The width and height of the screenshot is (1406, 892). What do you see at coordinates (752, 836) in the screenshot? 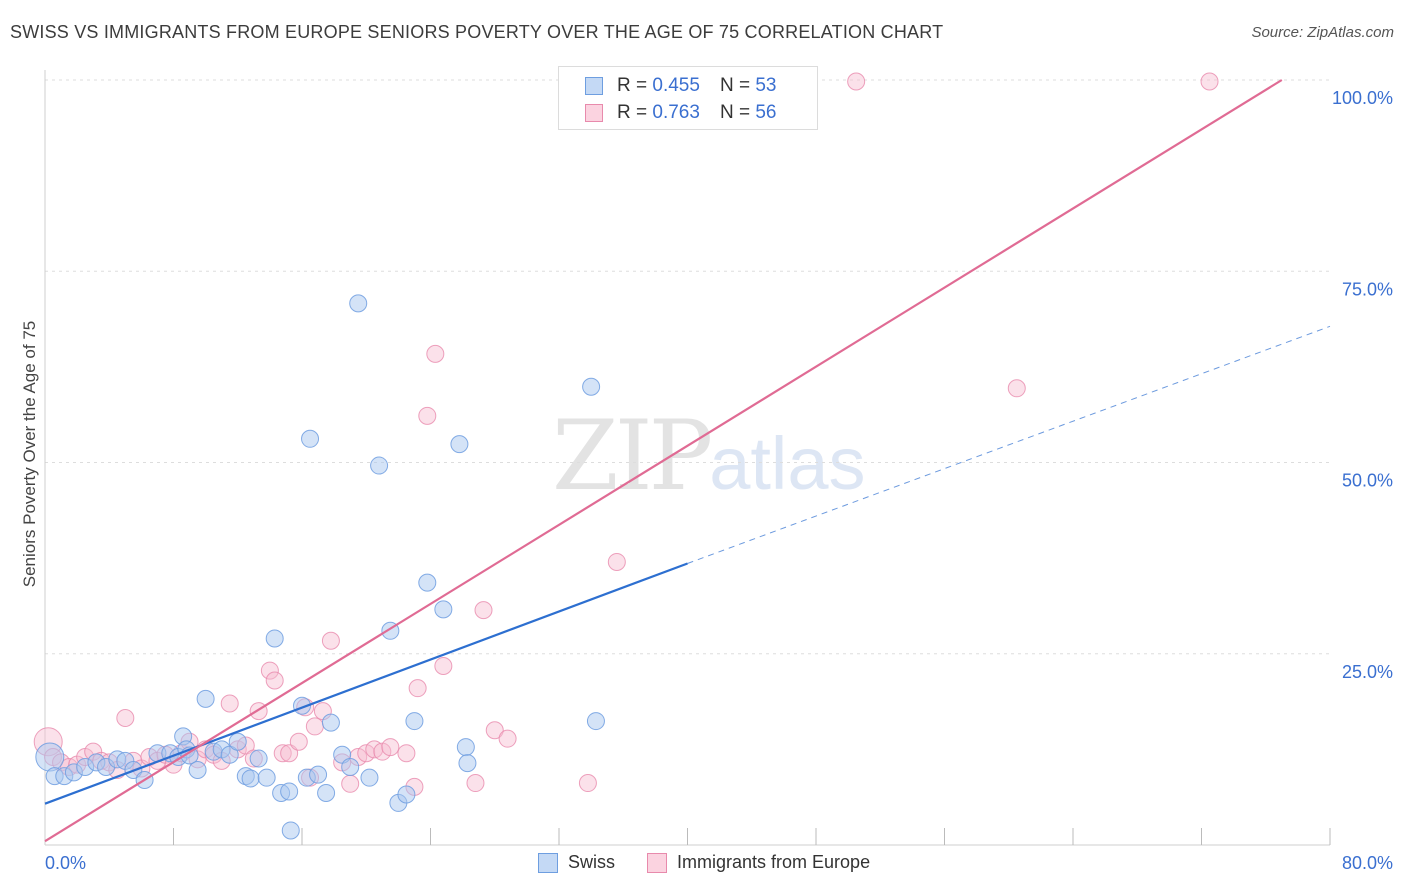
I see `x-axis-ticks` at bounding box center [752, 836].